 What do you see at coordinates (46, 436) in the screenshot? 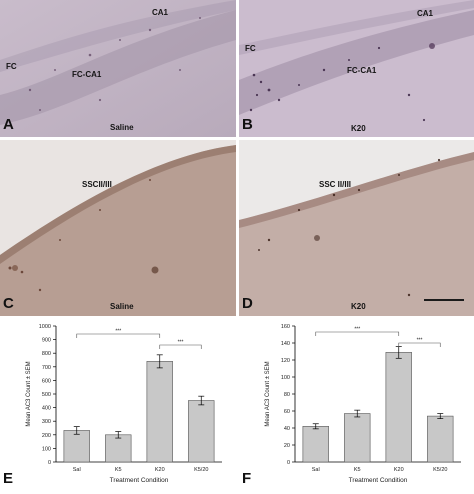
I see `y-tick-label: 200` at bounding box center [46, 436].